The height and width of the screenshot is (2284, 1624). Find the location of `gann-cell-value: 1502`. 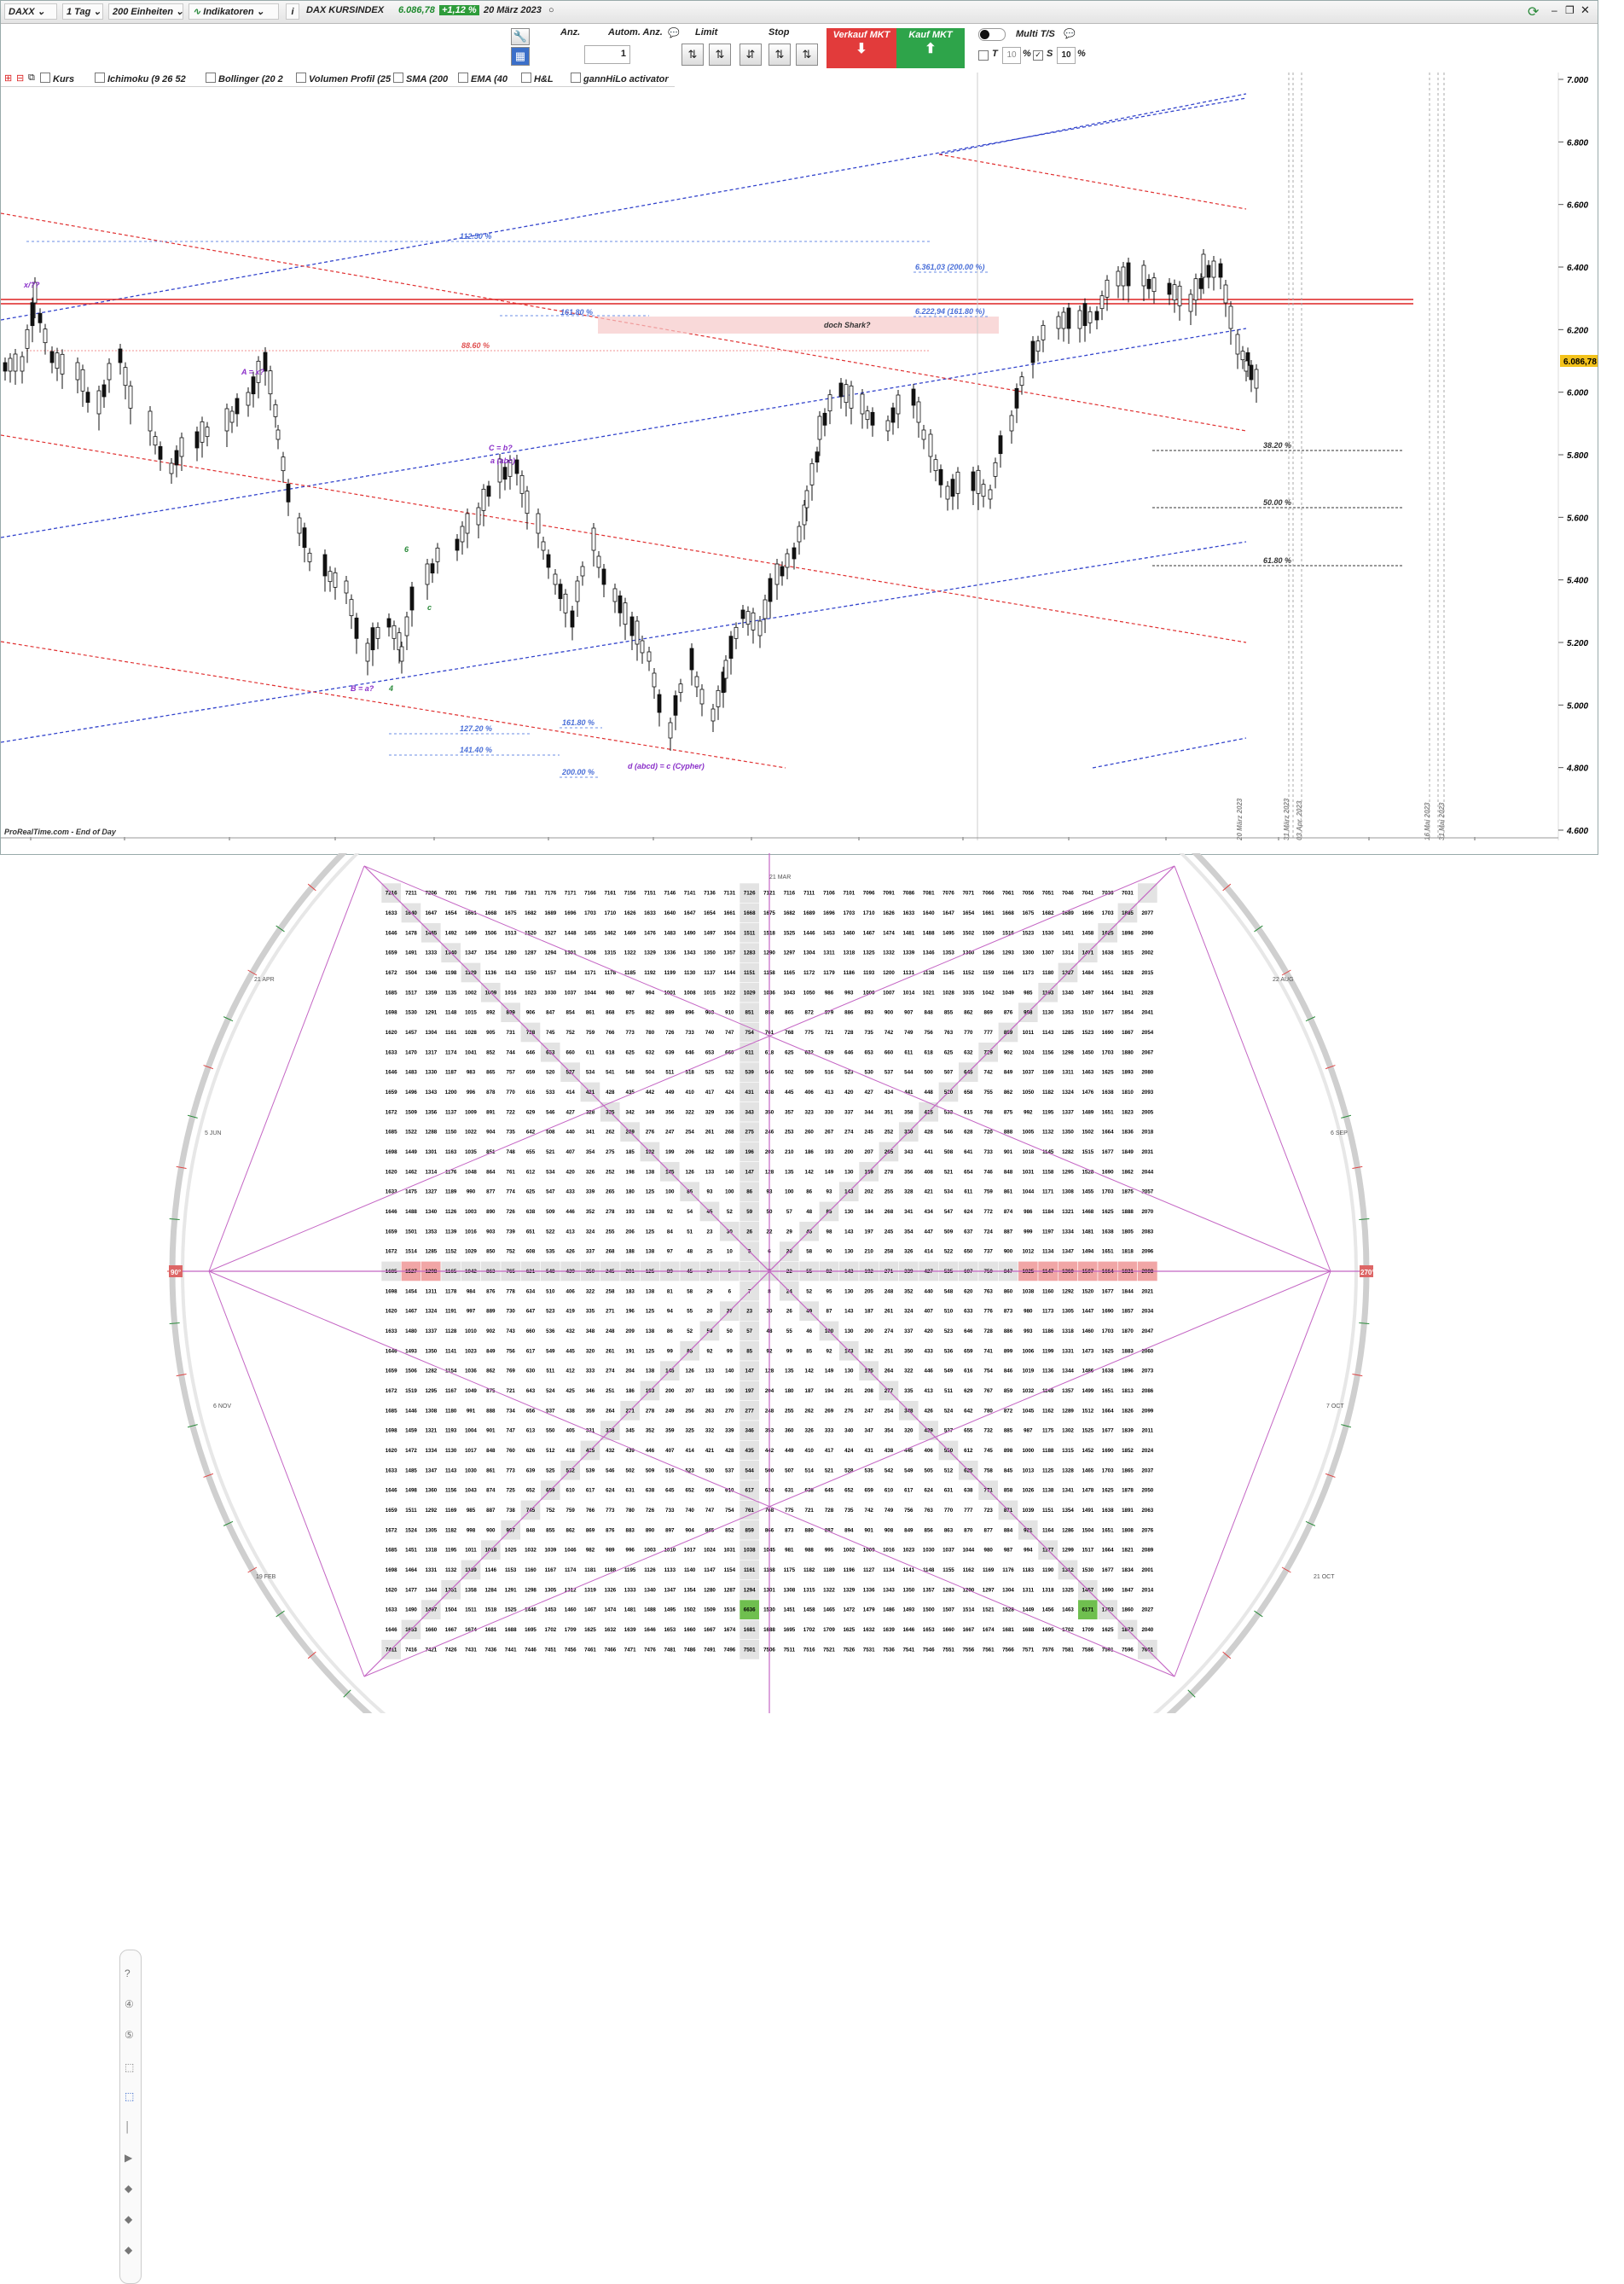

gann-cell-value: 1502 is located at coordinates (968, 933).